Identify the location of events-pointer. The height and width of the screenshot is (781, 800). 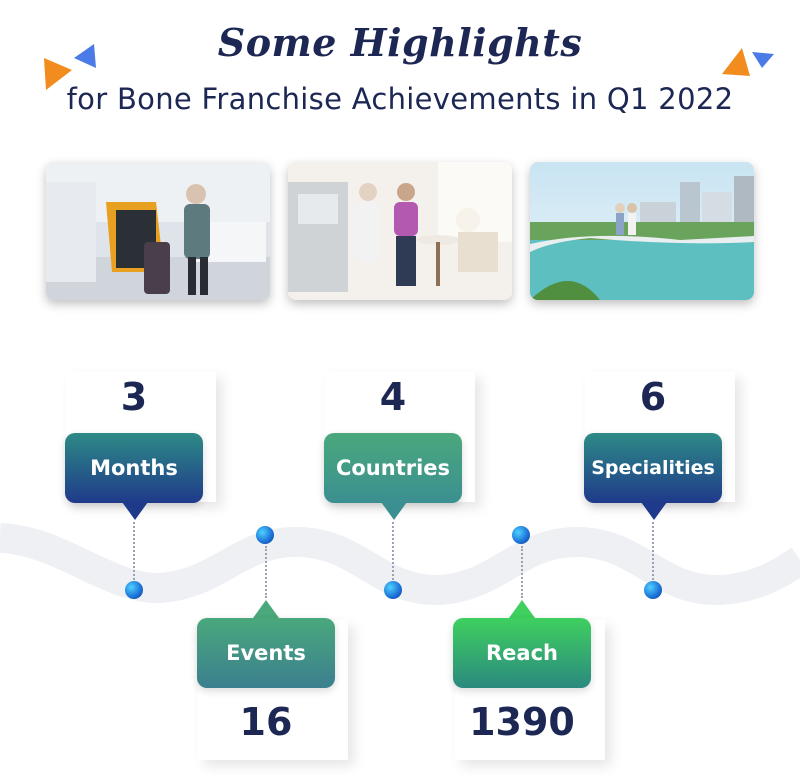
(266, 609).